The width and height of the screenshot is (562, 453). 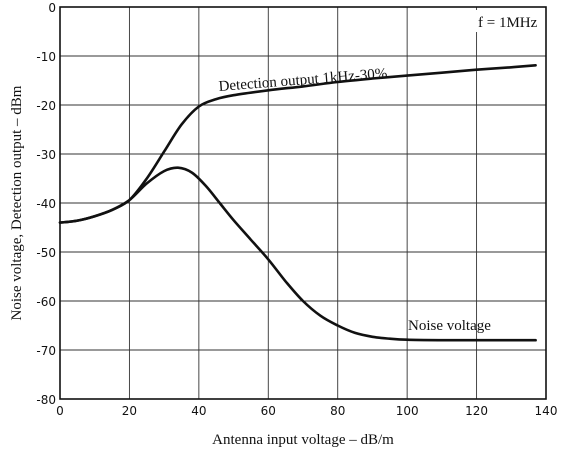 I want to click on x-tick-label: 60, so click(x=268, y=411).